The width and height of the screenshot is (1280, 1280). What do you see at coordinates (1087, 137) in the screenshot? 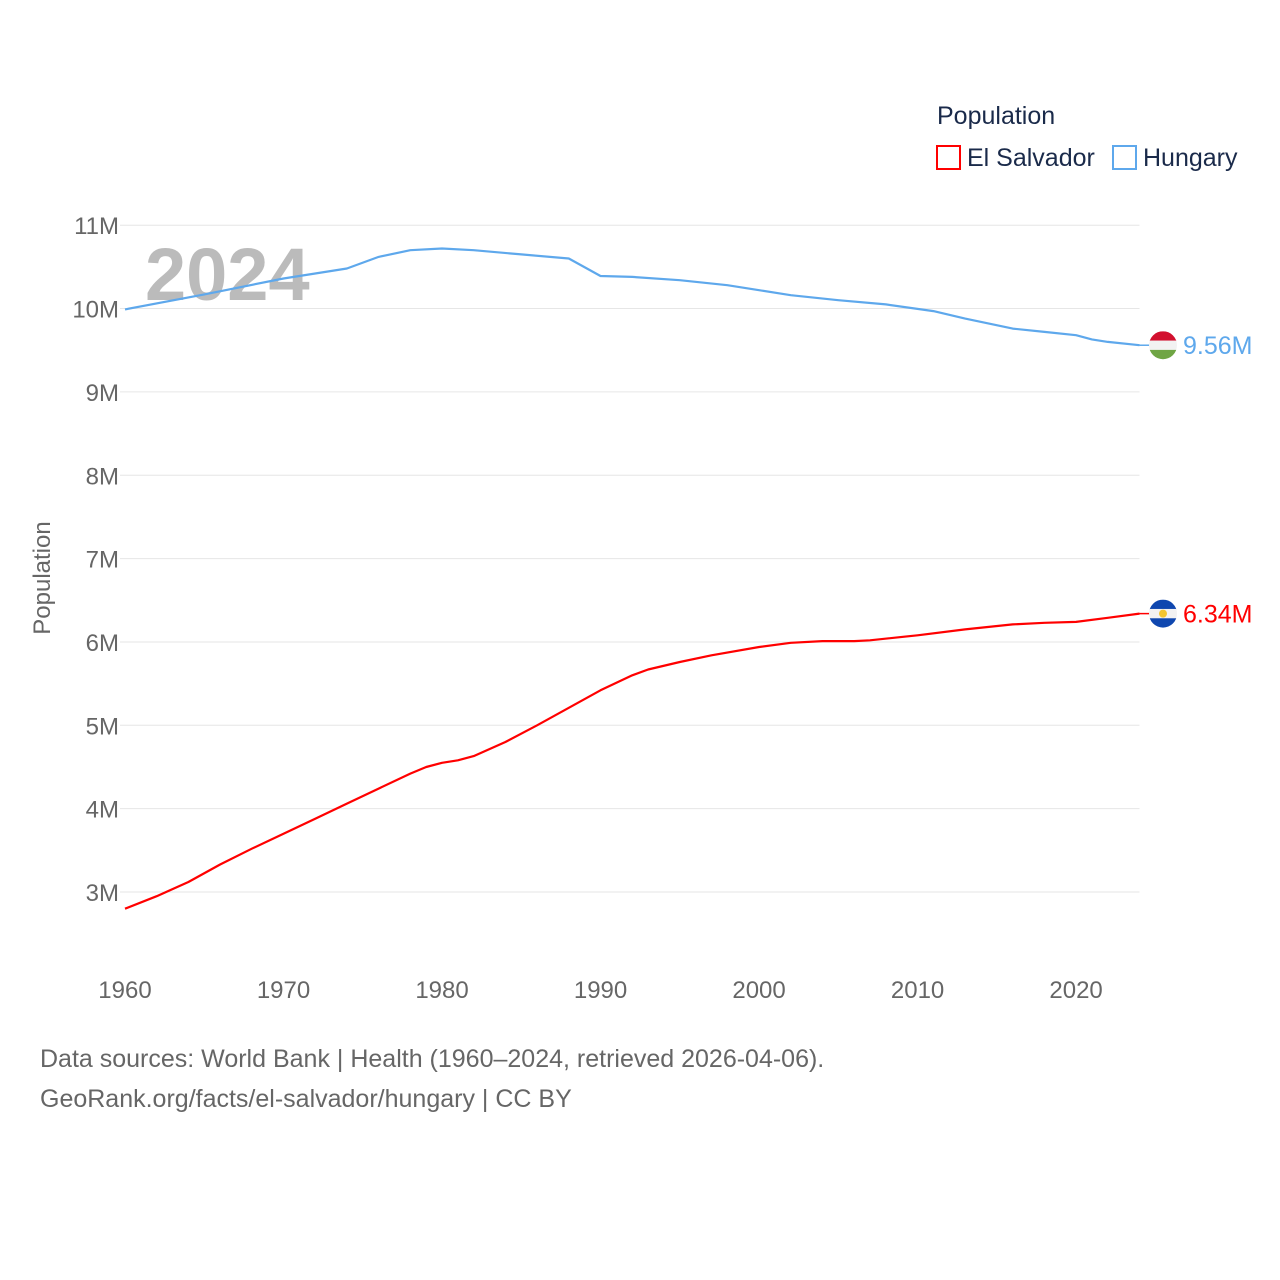
I see `legend: Population El Salvador Hungary` at bounding box center [1087, 137].